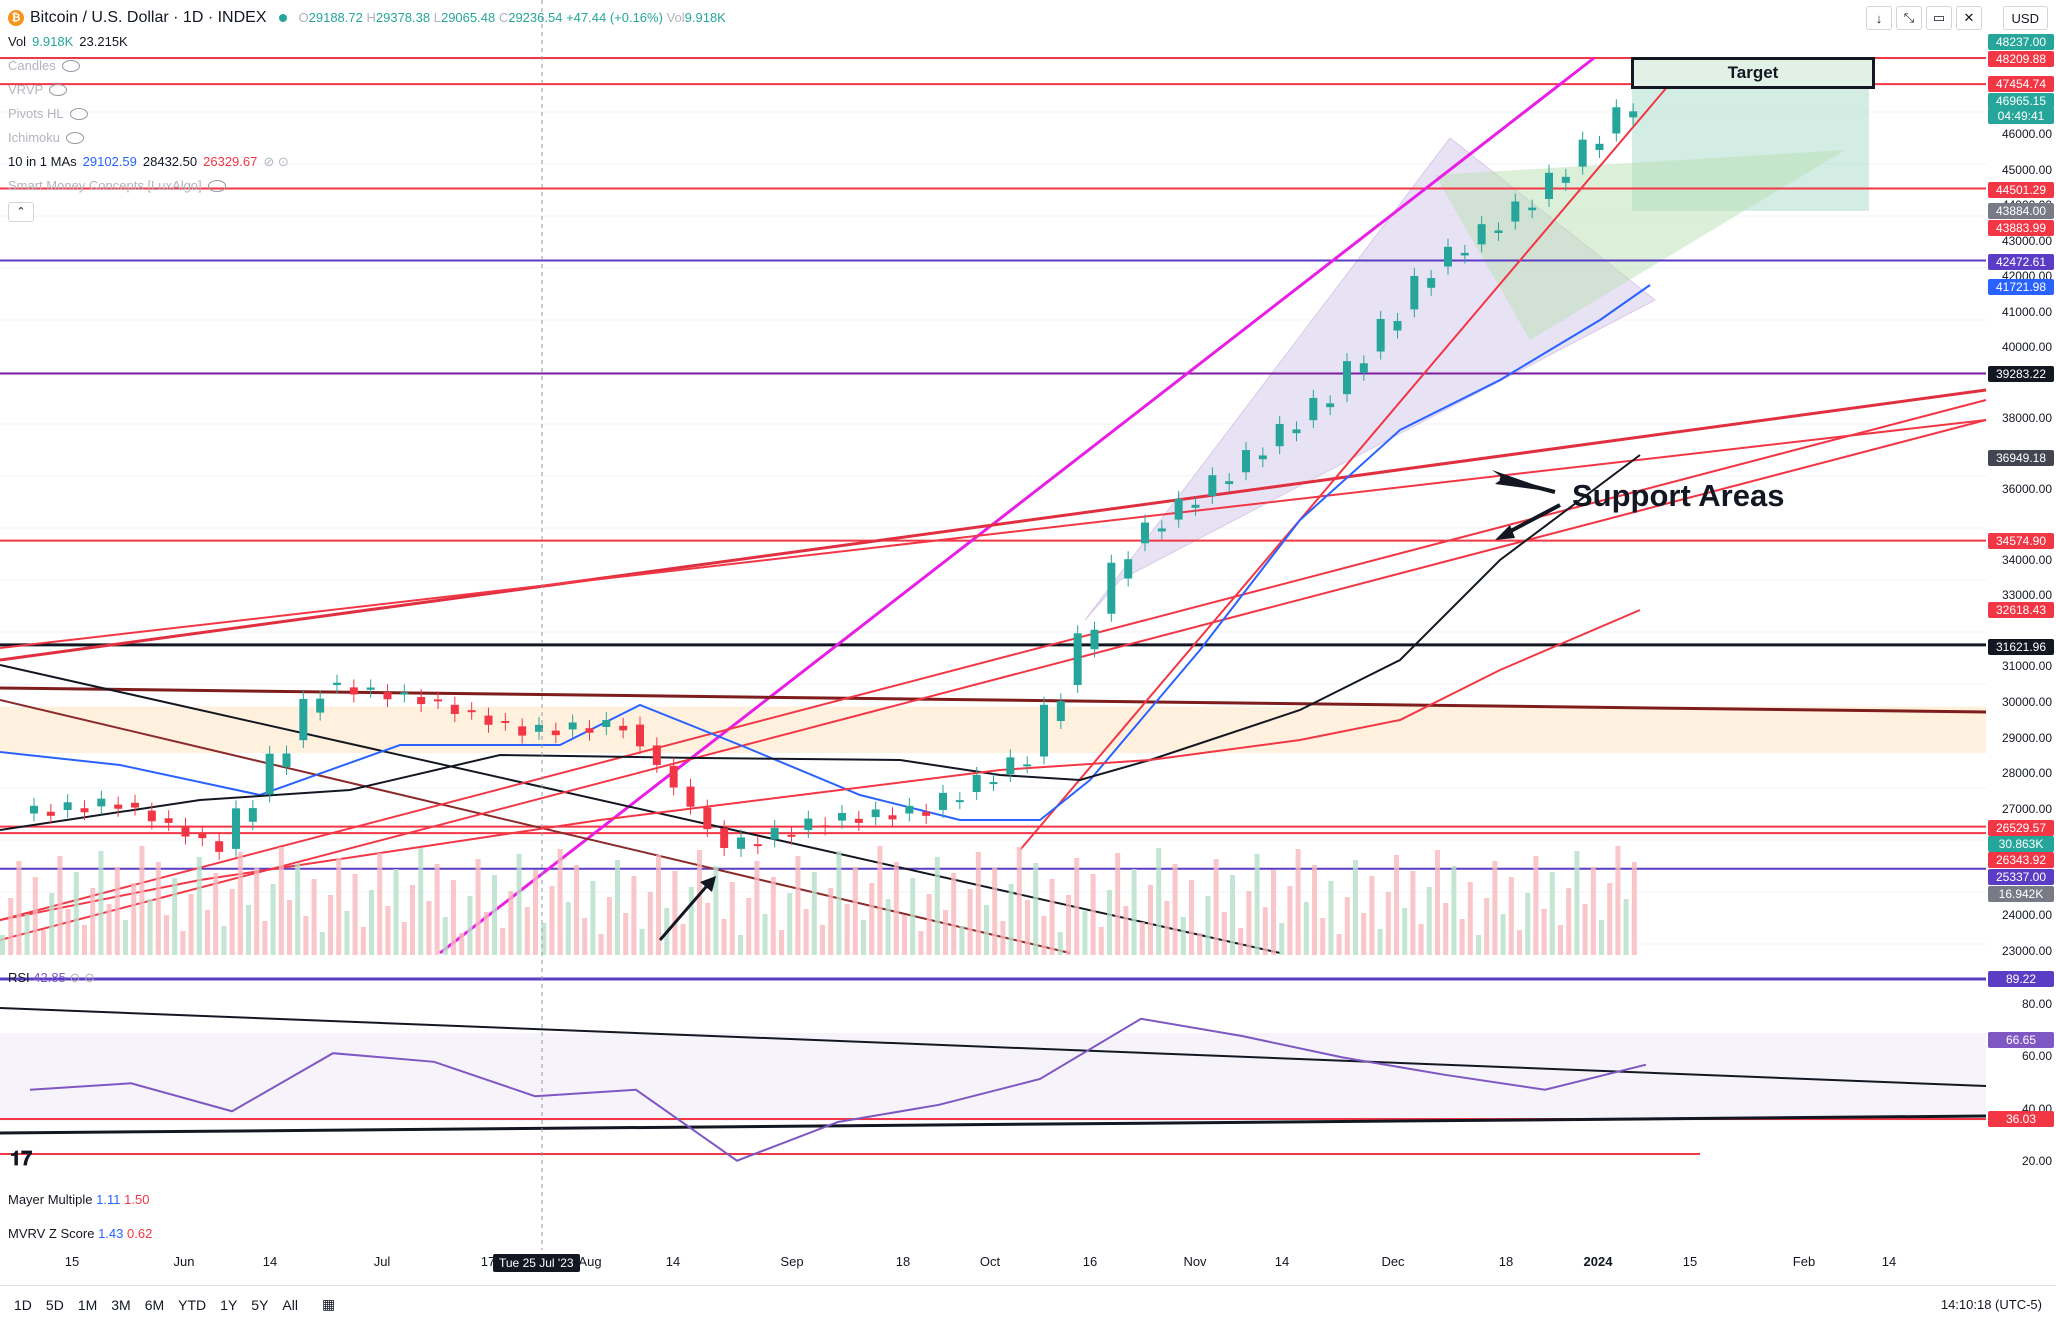 This screenshot has height=1323, width=2056. Describe the element at coordinates (2026, 915) in the screenshot. I see `price-tick: 24000.00` at that location.